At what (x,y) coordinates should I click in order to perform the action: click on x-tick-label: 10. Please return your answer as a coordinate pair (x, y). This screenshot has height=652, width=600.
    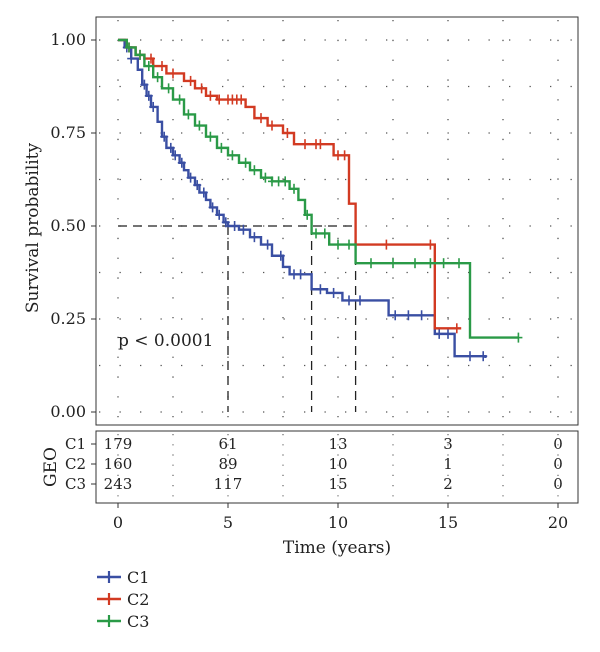
    Looking at the image, I should click on (338, 522).